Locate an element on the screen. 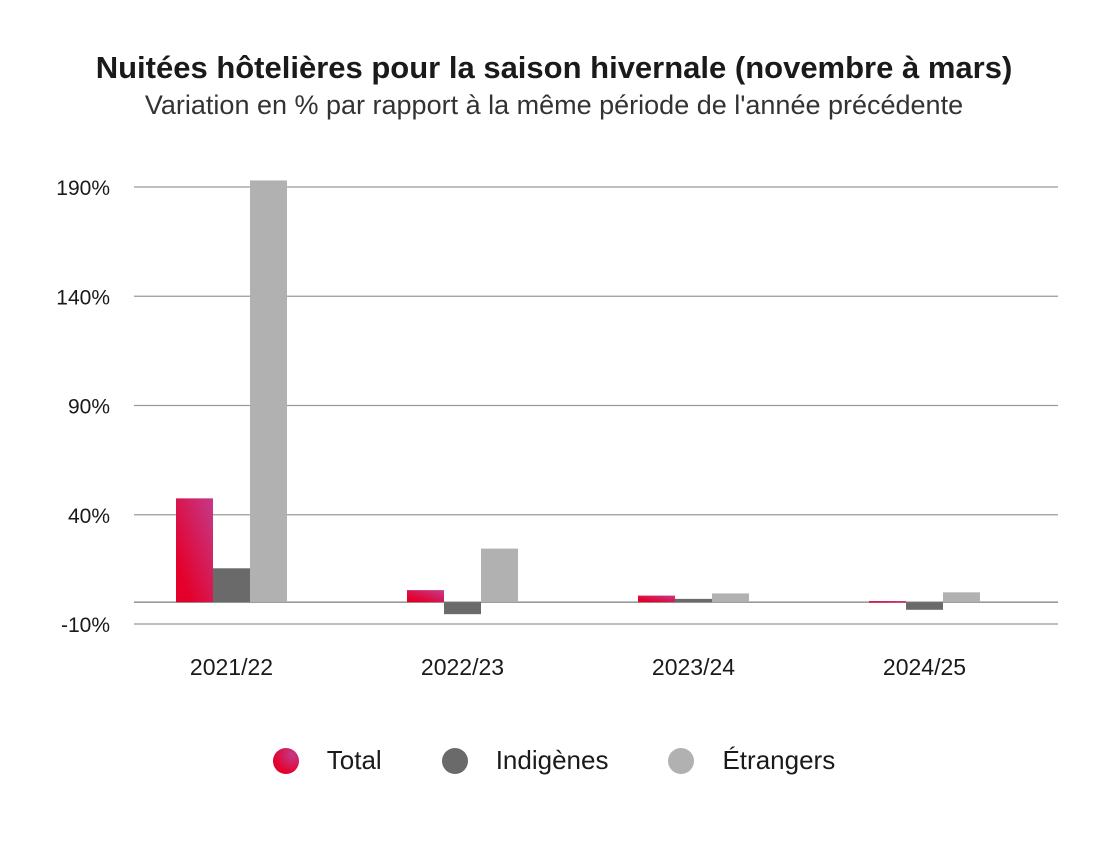  legend-label-total: Total is located at coordinates (354, 760).